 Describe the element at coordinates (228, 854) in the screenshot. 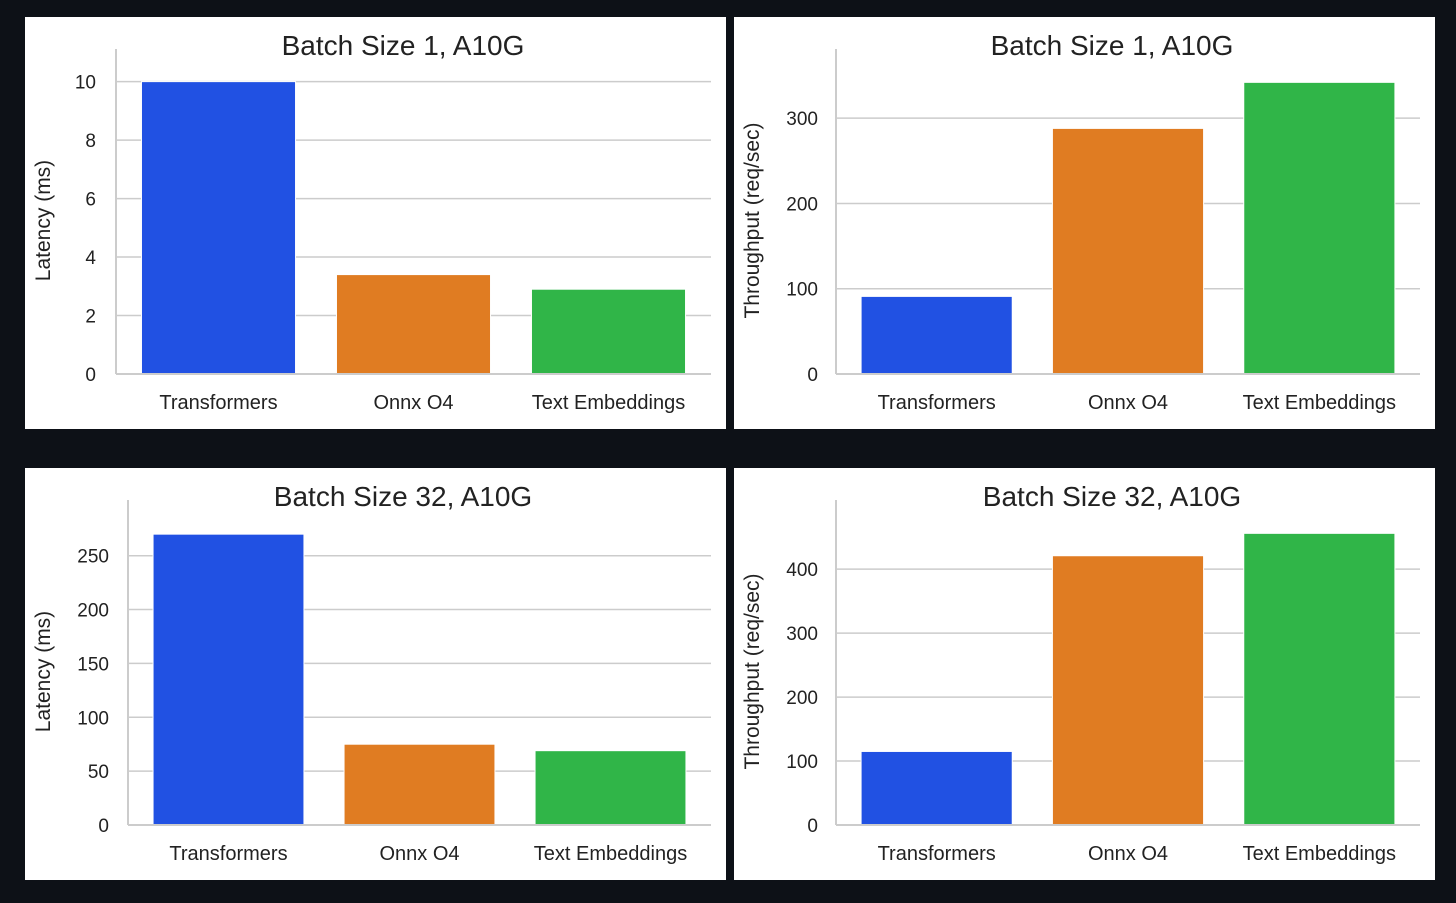

I see `latency-batch32-xtick-label-transformers: Transformers` at that location.